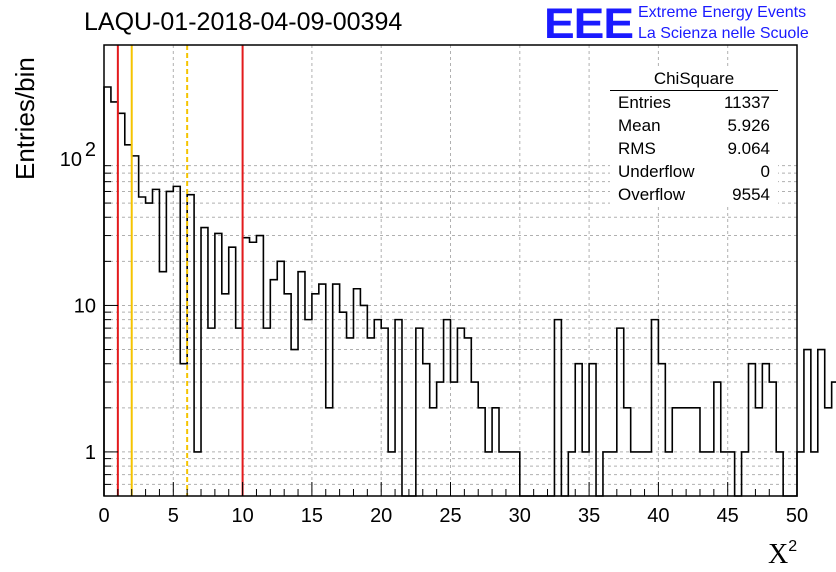 The height and width of the screenshot is (572, 836). Describe the element at coordinates (173, 516) in the screenshot. I see `x-tick-label: 5` at that location.